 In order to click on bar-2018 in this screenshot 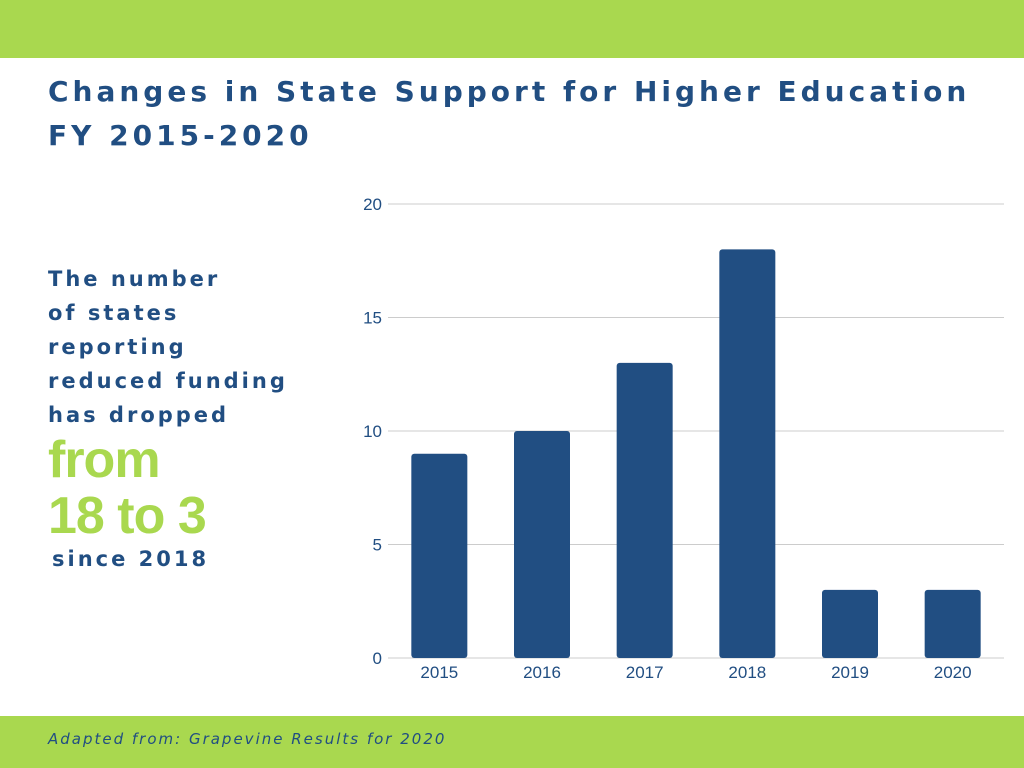, I will do `click(747, 453)`.